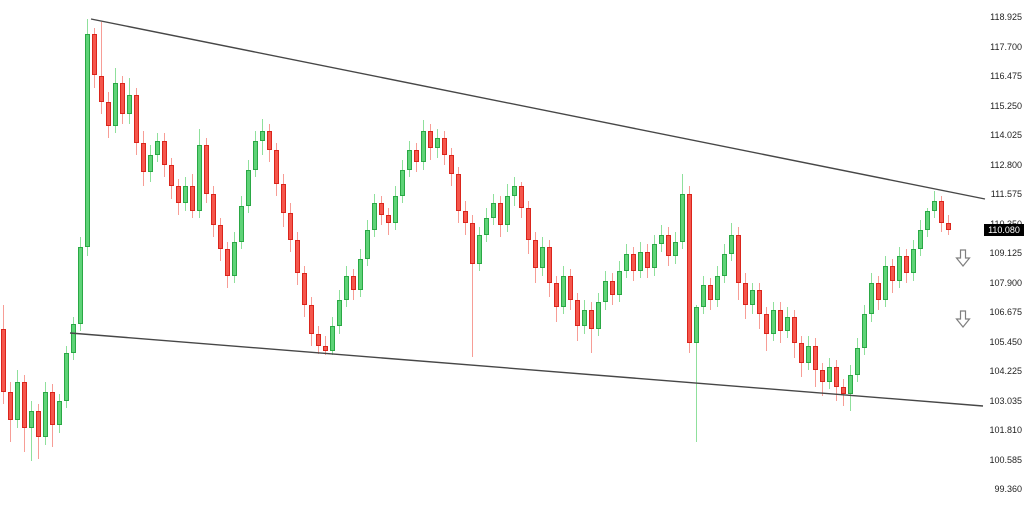  I want to click on price-axis-label: 105.450, so click(1005, 341).